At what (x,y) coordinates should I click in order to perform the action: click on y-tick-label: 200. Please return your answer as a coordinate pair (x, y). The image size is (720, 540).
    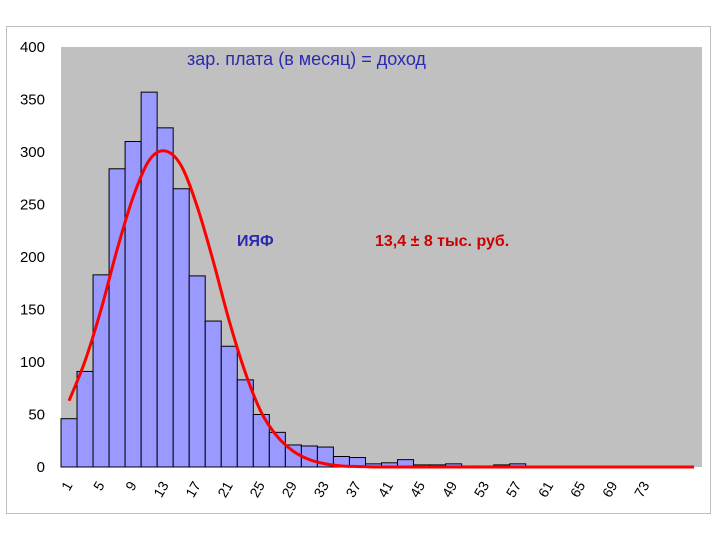
    Looking at the image, I should click on (32, 257).